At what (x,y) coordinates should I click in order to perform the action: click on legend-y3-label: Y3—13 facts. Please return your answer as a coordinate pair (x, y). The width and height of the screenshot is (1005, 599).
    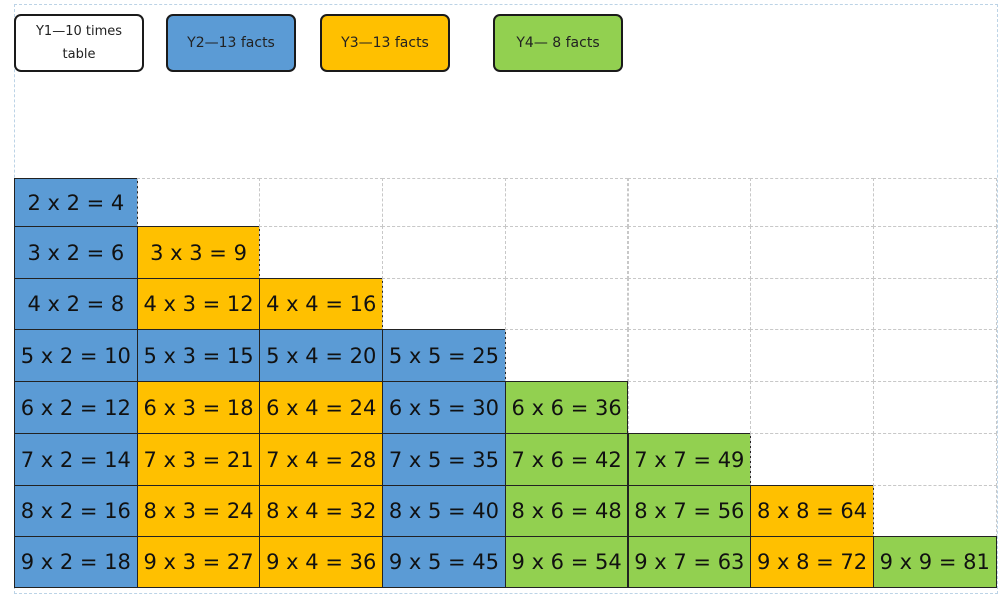
    Looking at the image, I should click on (385, 43).